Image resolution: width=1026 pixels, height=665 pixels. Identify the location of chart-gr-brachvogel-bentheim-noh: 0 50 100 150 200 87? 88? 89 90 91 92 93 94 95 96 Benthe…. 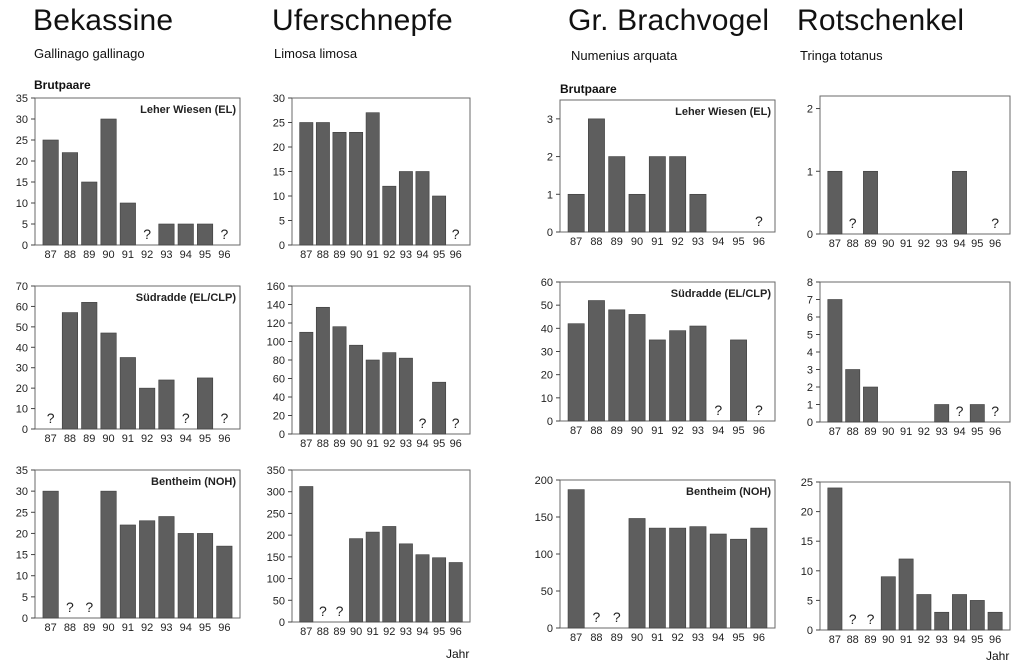
(655, 559).